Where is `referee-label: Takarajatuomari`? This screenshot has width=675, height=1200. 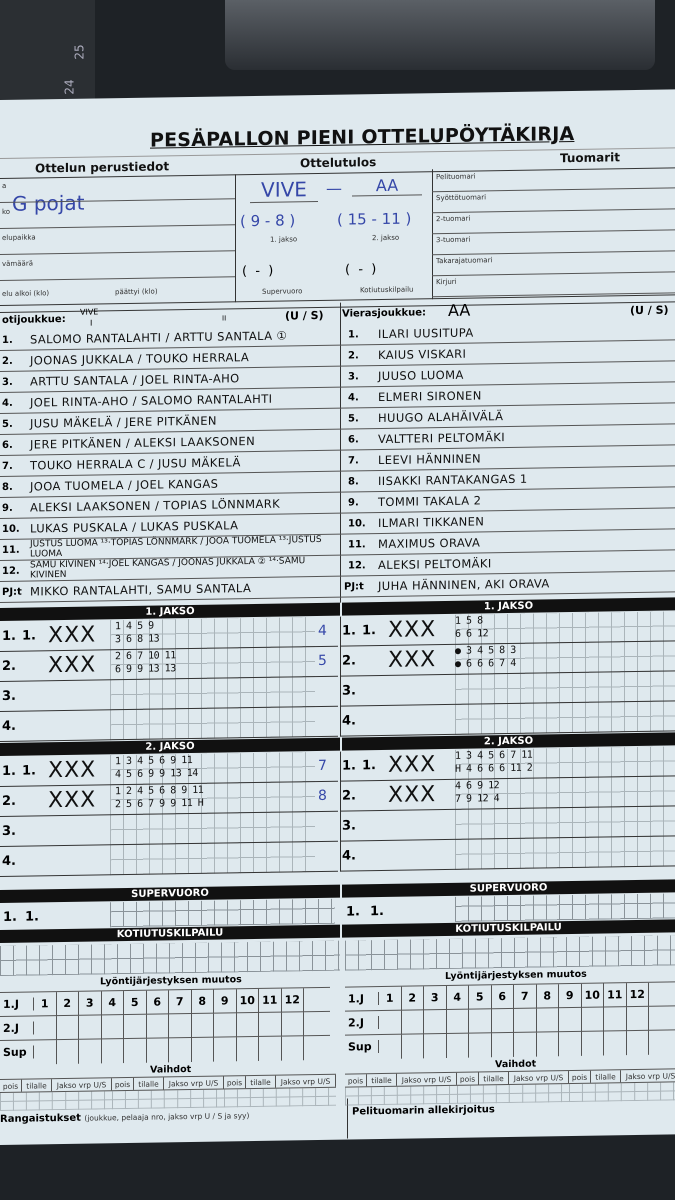
referee-label: Takarajatuomari is located at coordinates (464, 261).